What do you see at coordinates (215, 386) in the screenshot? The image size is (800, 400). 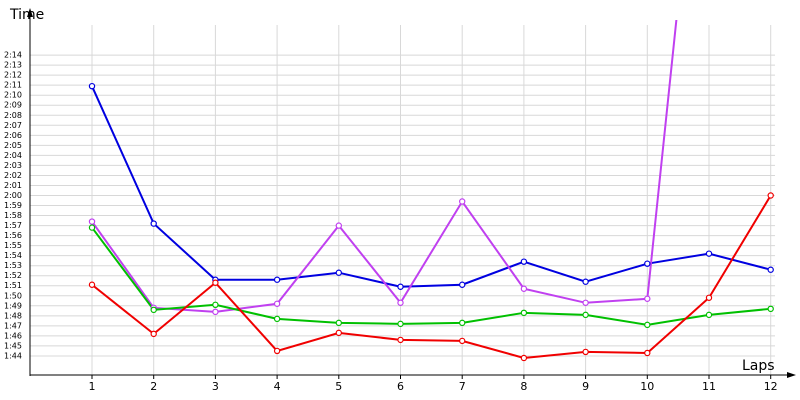 I see `x-tick-label: 3` at bounding box center [215, 386].